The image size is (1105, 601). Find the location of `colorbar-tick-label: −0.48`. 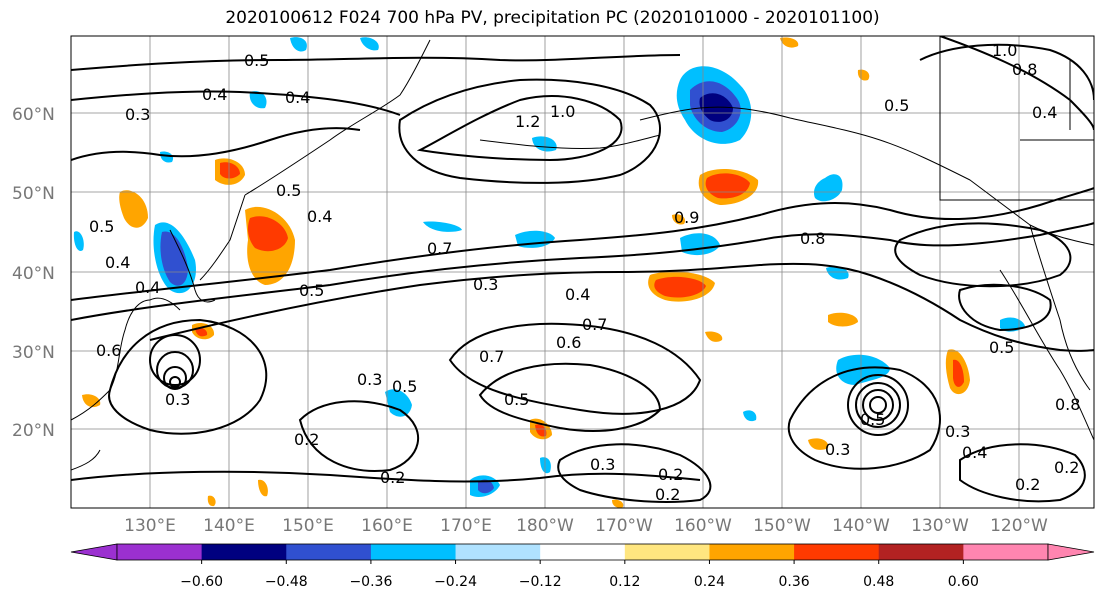

colorbar-tick-label: −0.48 is located at coordinates (286, 582).